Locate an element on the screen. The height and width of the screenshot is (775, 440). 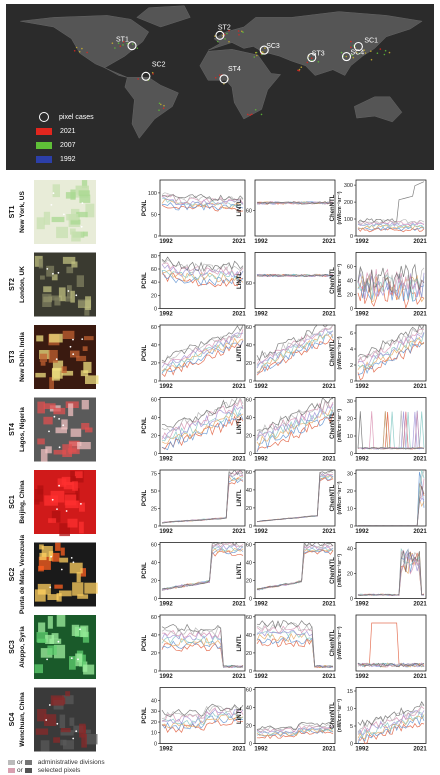
case-name-label: Wenchuan, China is located at coordinates (22, 719).